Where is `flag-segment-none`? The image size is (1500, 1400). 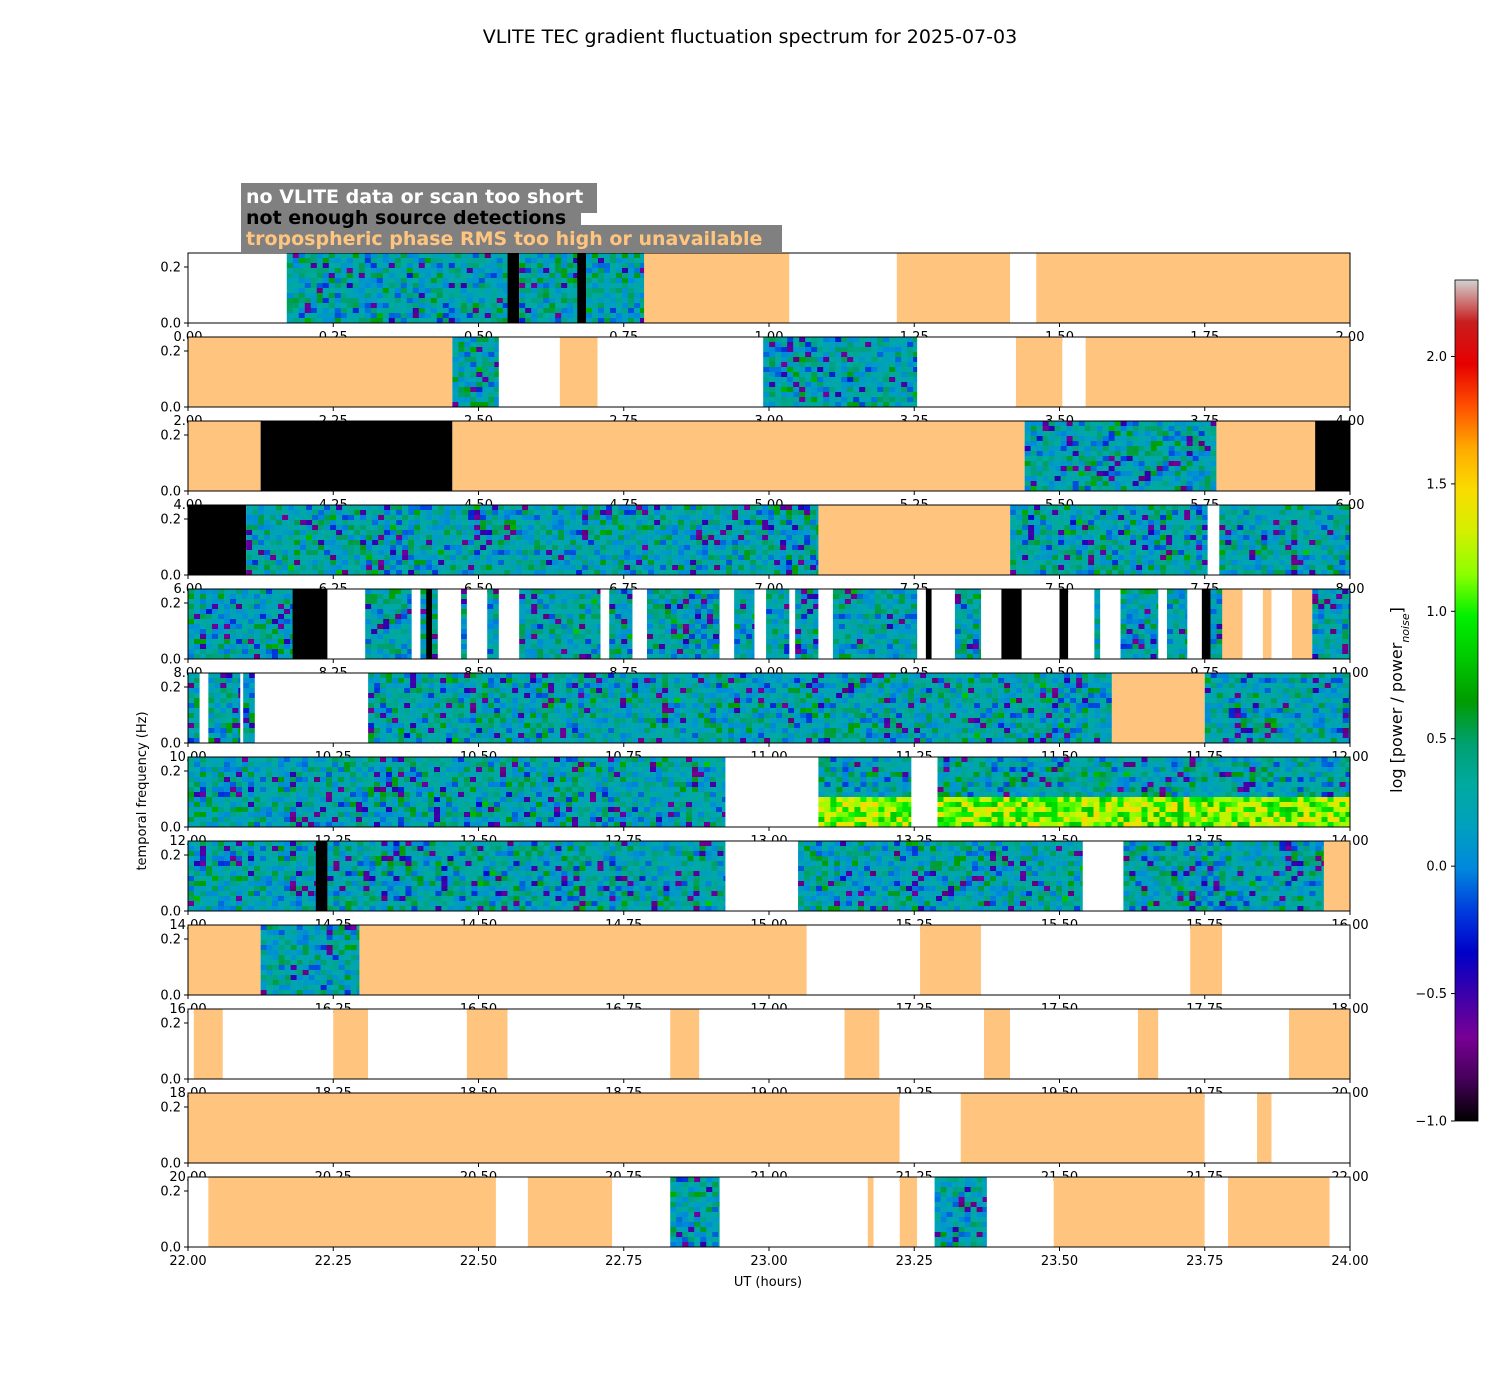 flag-segment-none is located at coordinates (237, 288).